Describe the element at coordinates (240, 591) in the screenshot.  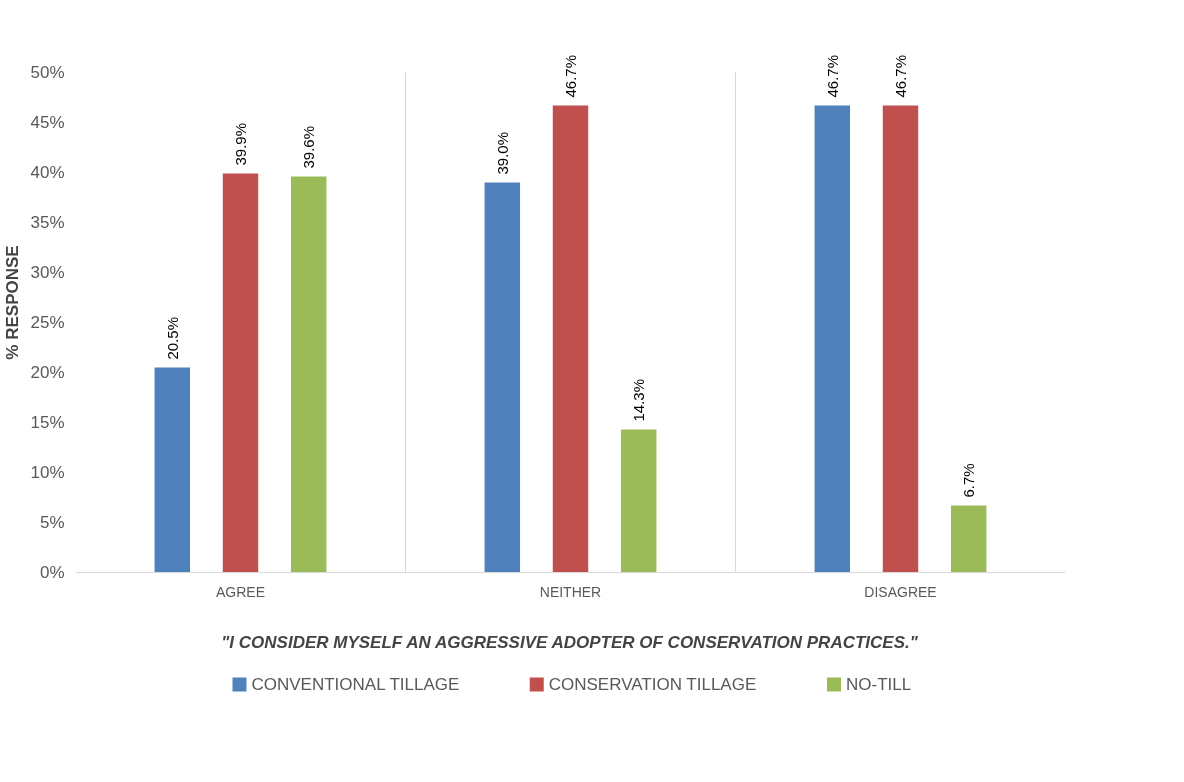
I see `x-tick-label: AGREE` at that location.